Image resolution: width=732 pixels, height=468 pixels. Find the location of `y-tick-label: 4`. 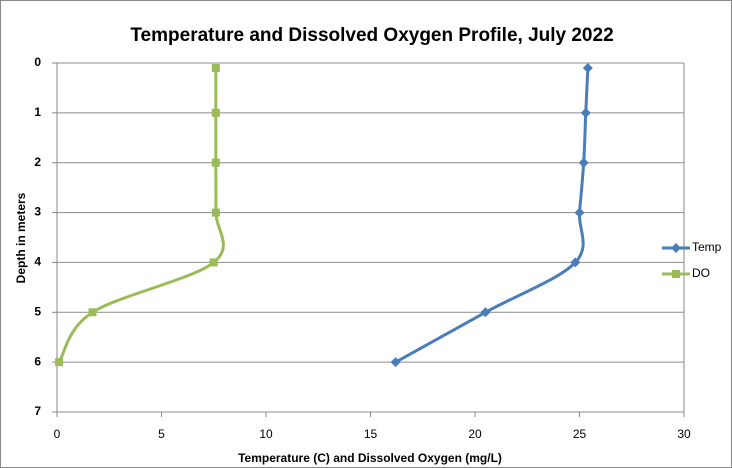

y-tick-label: 4 is located at coordinates (37, 262).